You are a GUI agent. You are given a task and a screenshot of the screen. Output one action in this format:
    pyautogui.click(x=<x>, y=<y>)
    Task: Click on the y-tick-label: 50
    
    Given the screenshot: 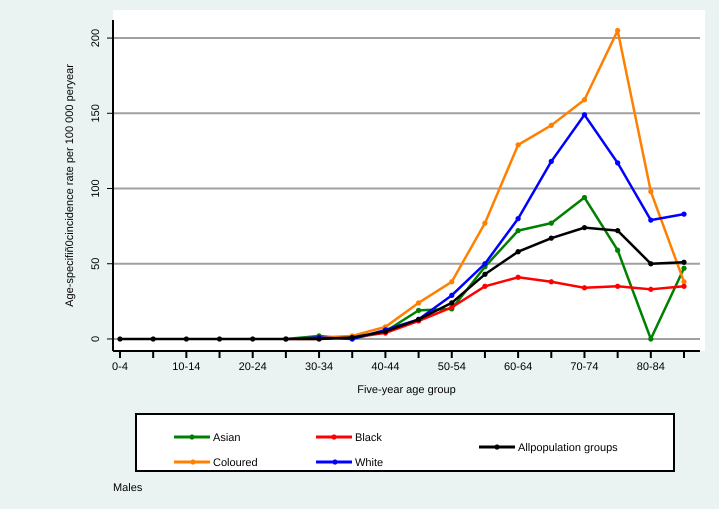 What is the action you would take?
    pyautogui.click(x=96, y=264)
    